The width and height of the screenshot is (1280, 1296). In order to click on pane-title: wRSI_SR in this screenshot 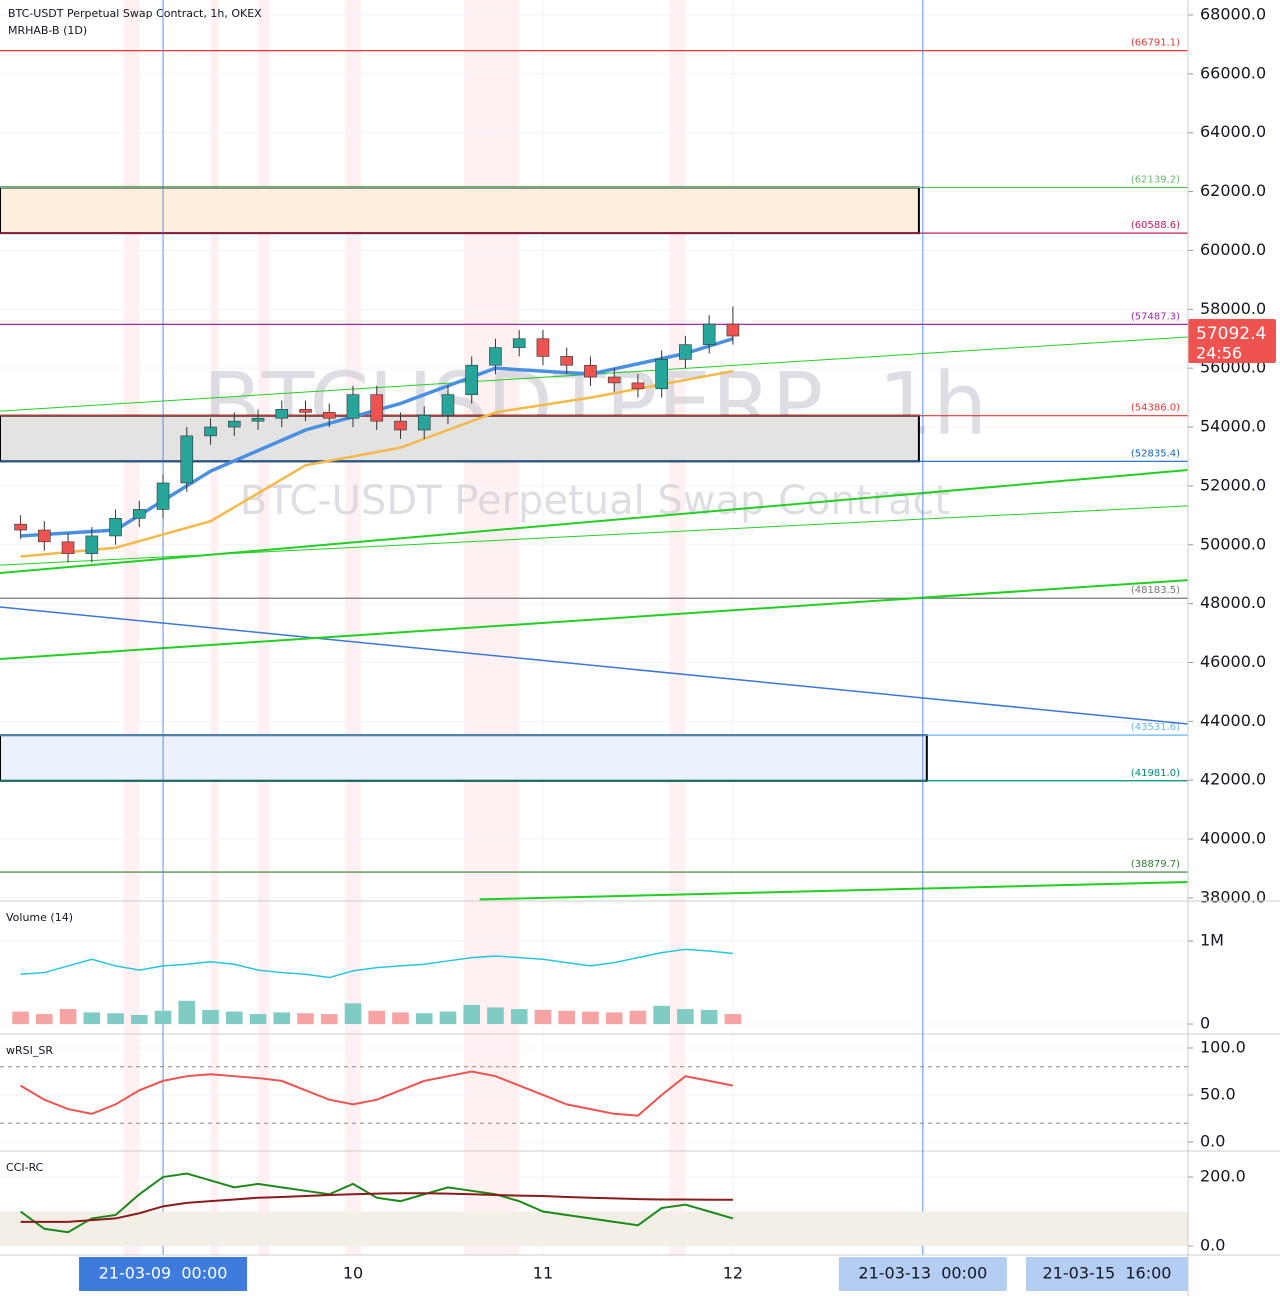, I will do `click(29, 1050)`.